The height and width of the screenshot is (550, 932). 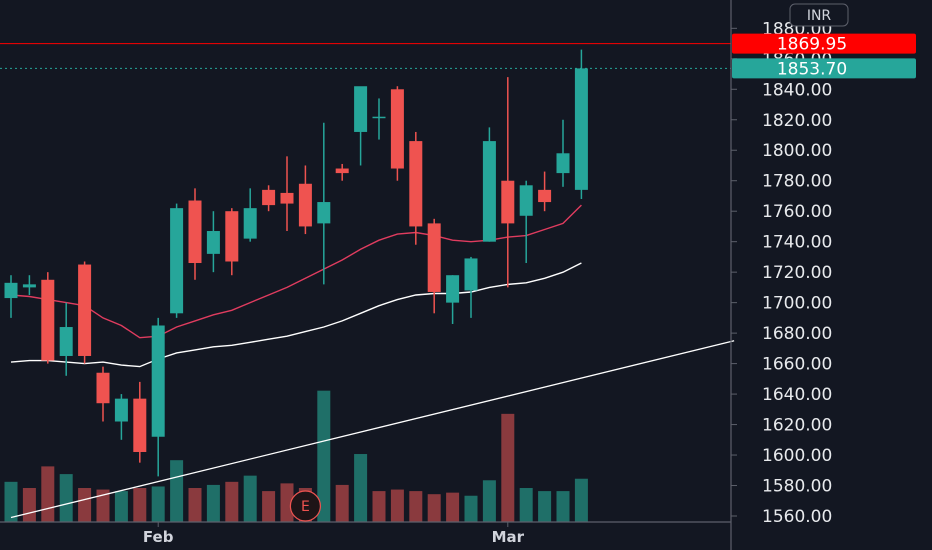 What do you see at coordinates (797, 487) in the screenshot?
I see `y-tick-label: 1580.00` at bounding box center [797, 487].